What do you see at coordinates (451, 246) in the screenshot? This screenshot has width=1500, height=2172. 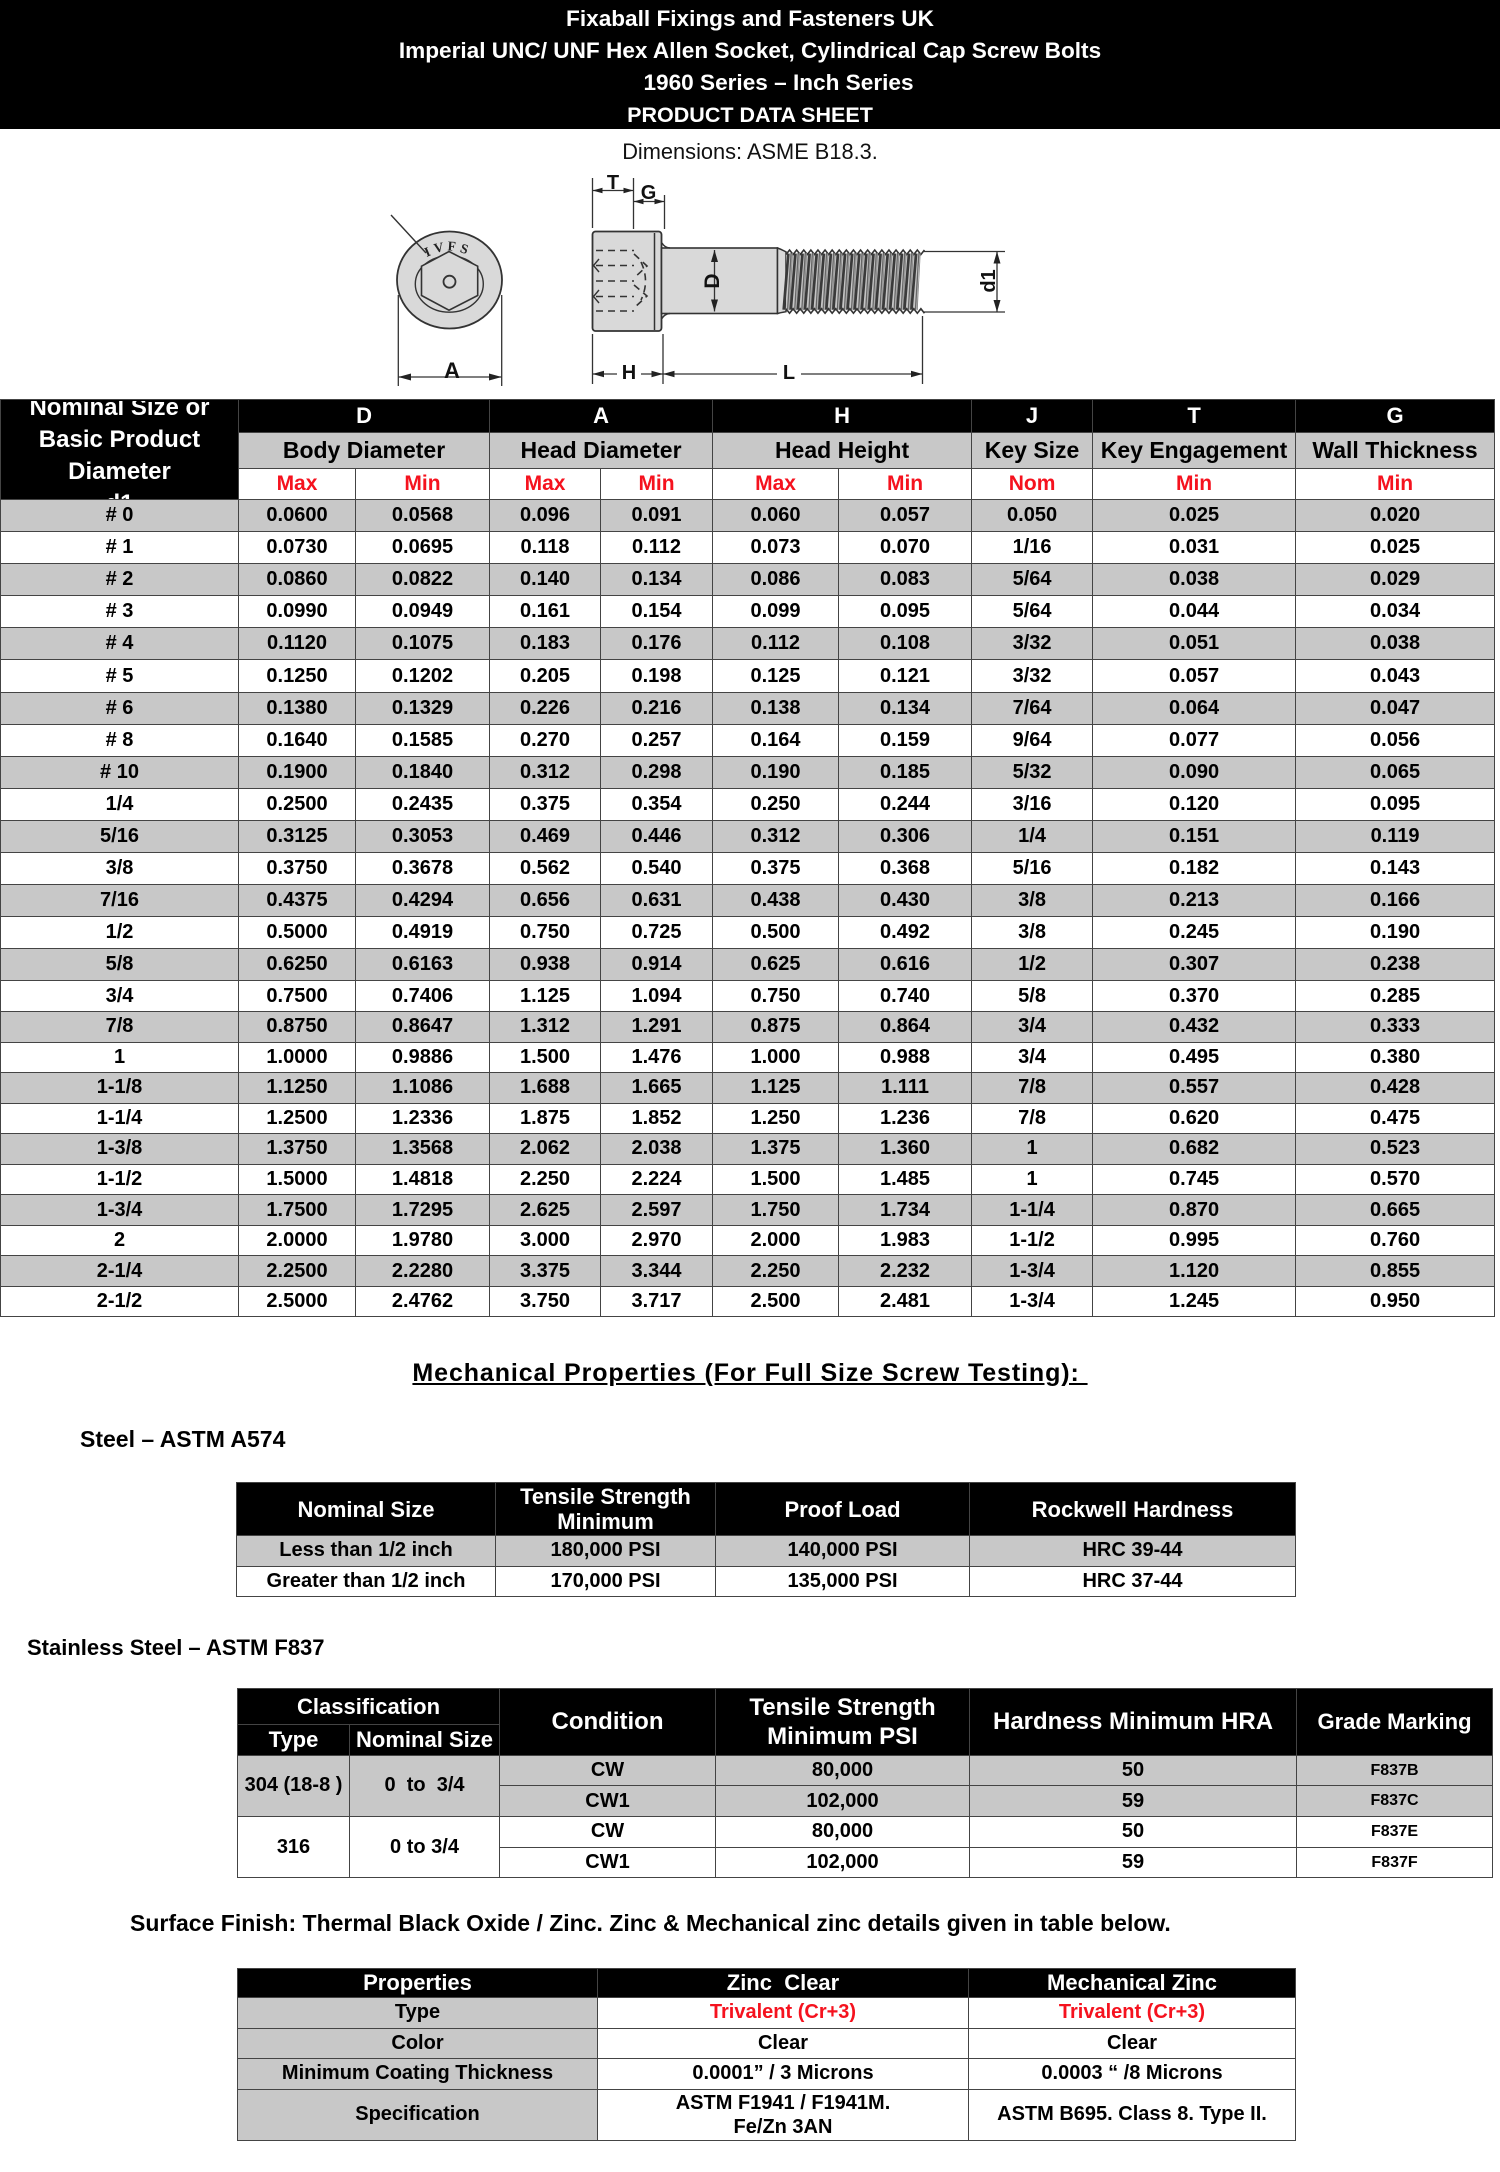 I see `svg-text: F` at bounding box center [451, 246].